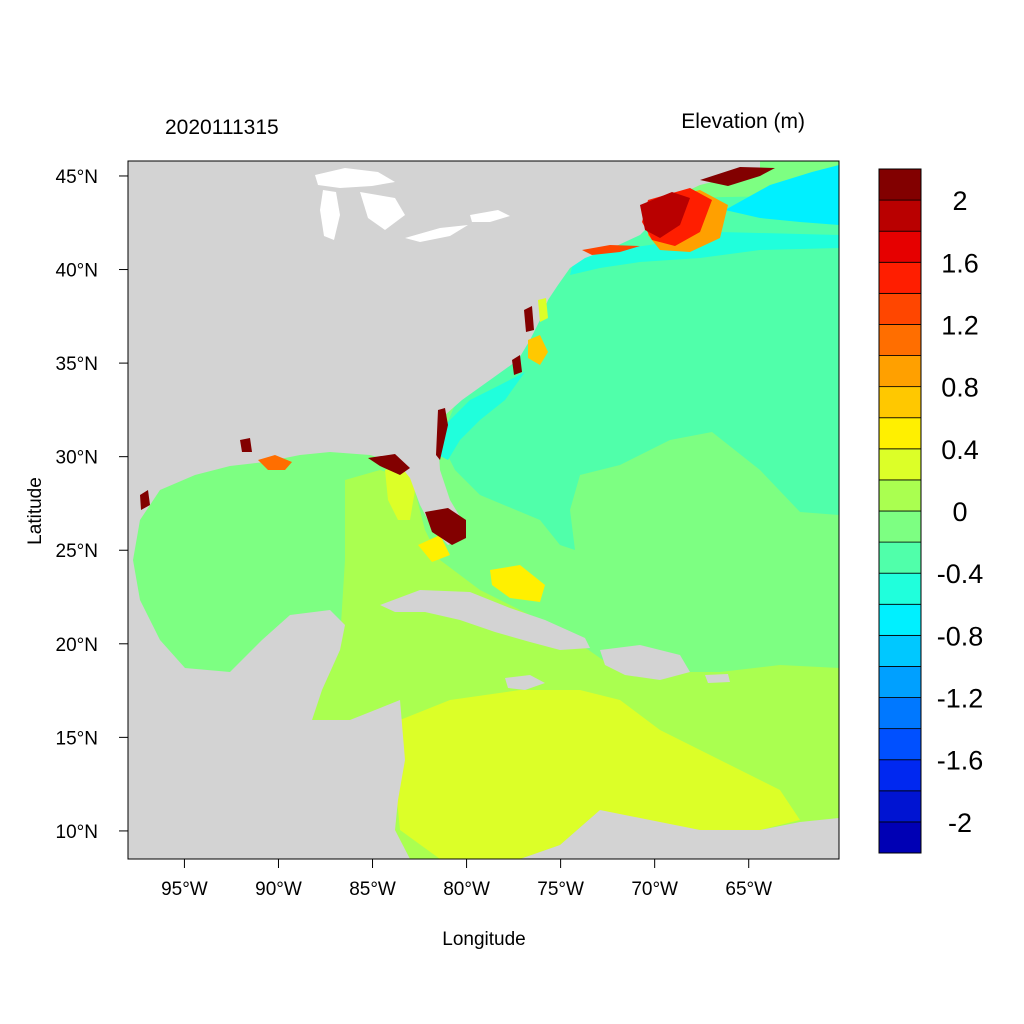 This screenshot has height=1024, width=1024. Describe the element at coordinates (737, 176) in the screenshot. I see `bay-of-fundy-surge` at that location.